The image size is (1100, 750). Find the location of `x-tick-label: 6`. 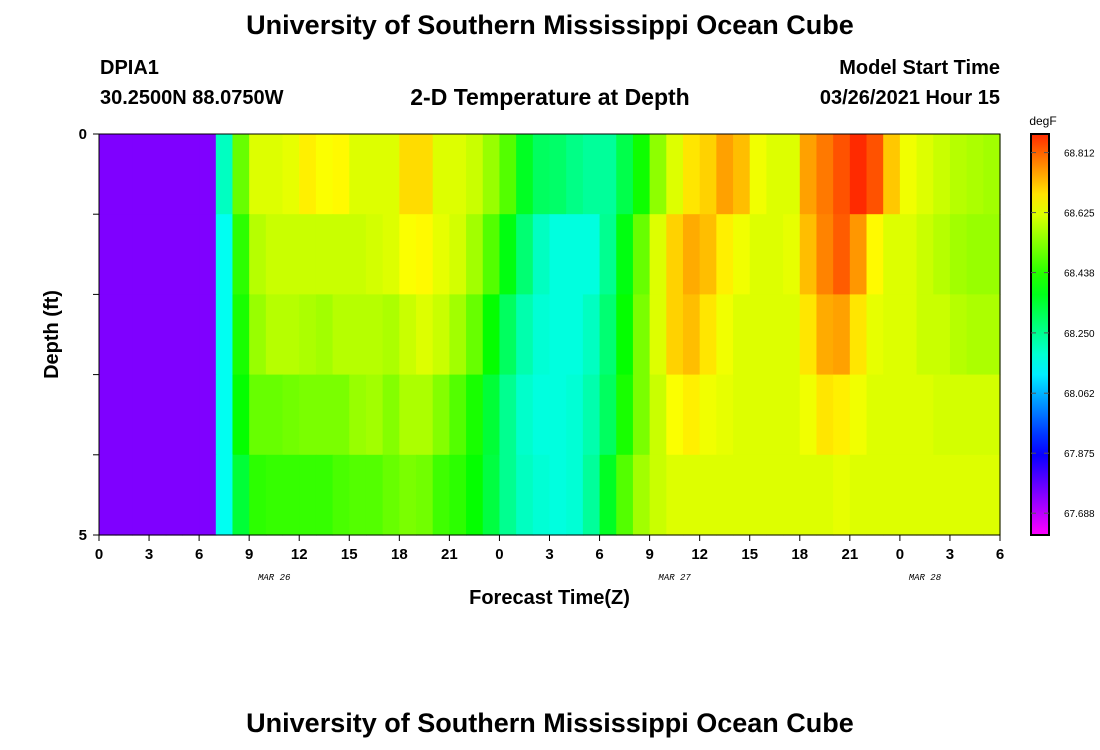

x-tick-label: 6 is located at coordinates (199, 554).